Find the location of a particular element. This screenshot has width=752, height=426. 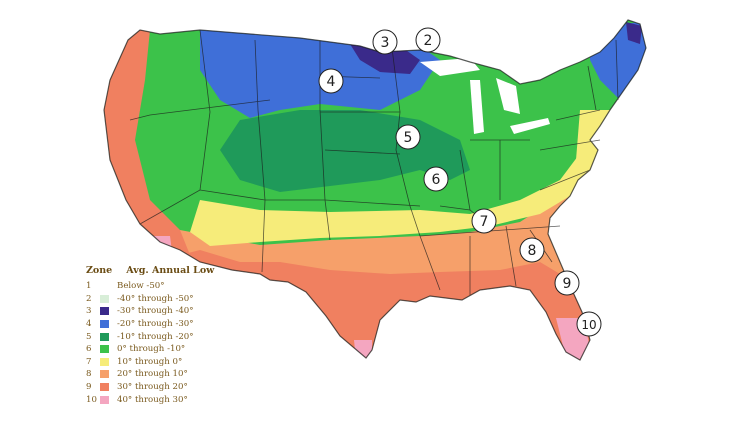

zone-marker-2: 2 is located at coordinates (428, 40).